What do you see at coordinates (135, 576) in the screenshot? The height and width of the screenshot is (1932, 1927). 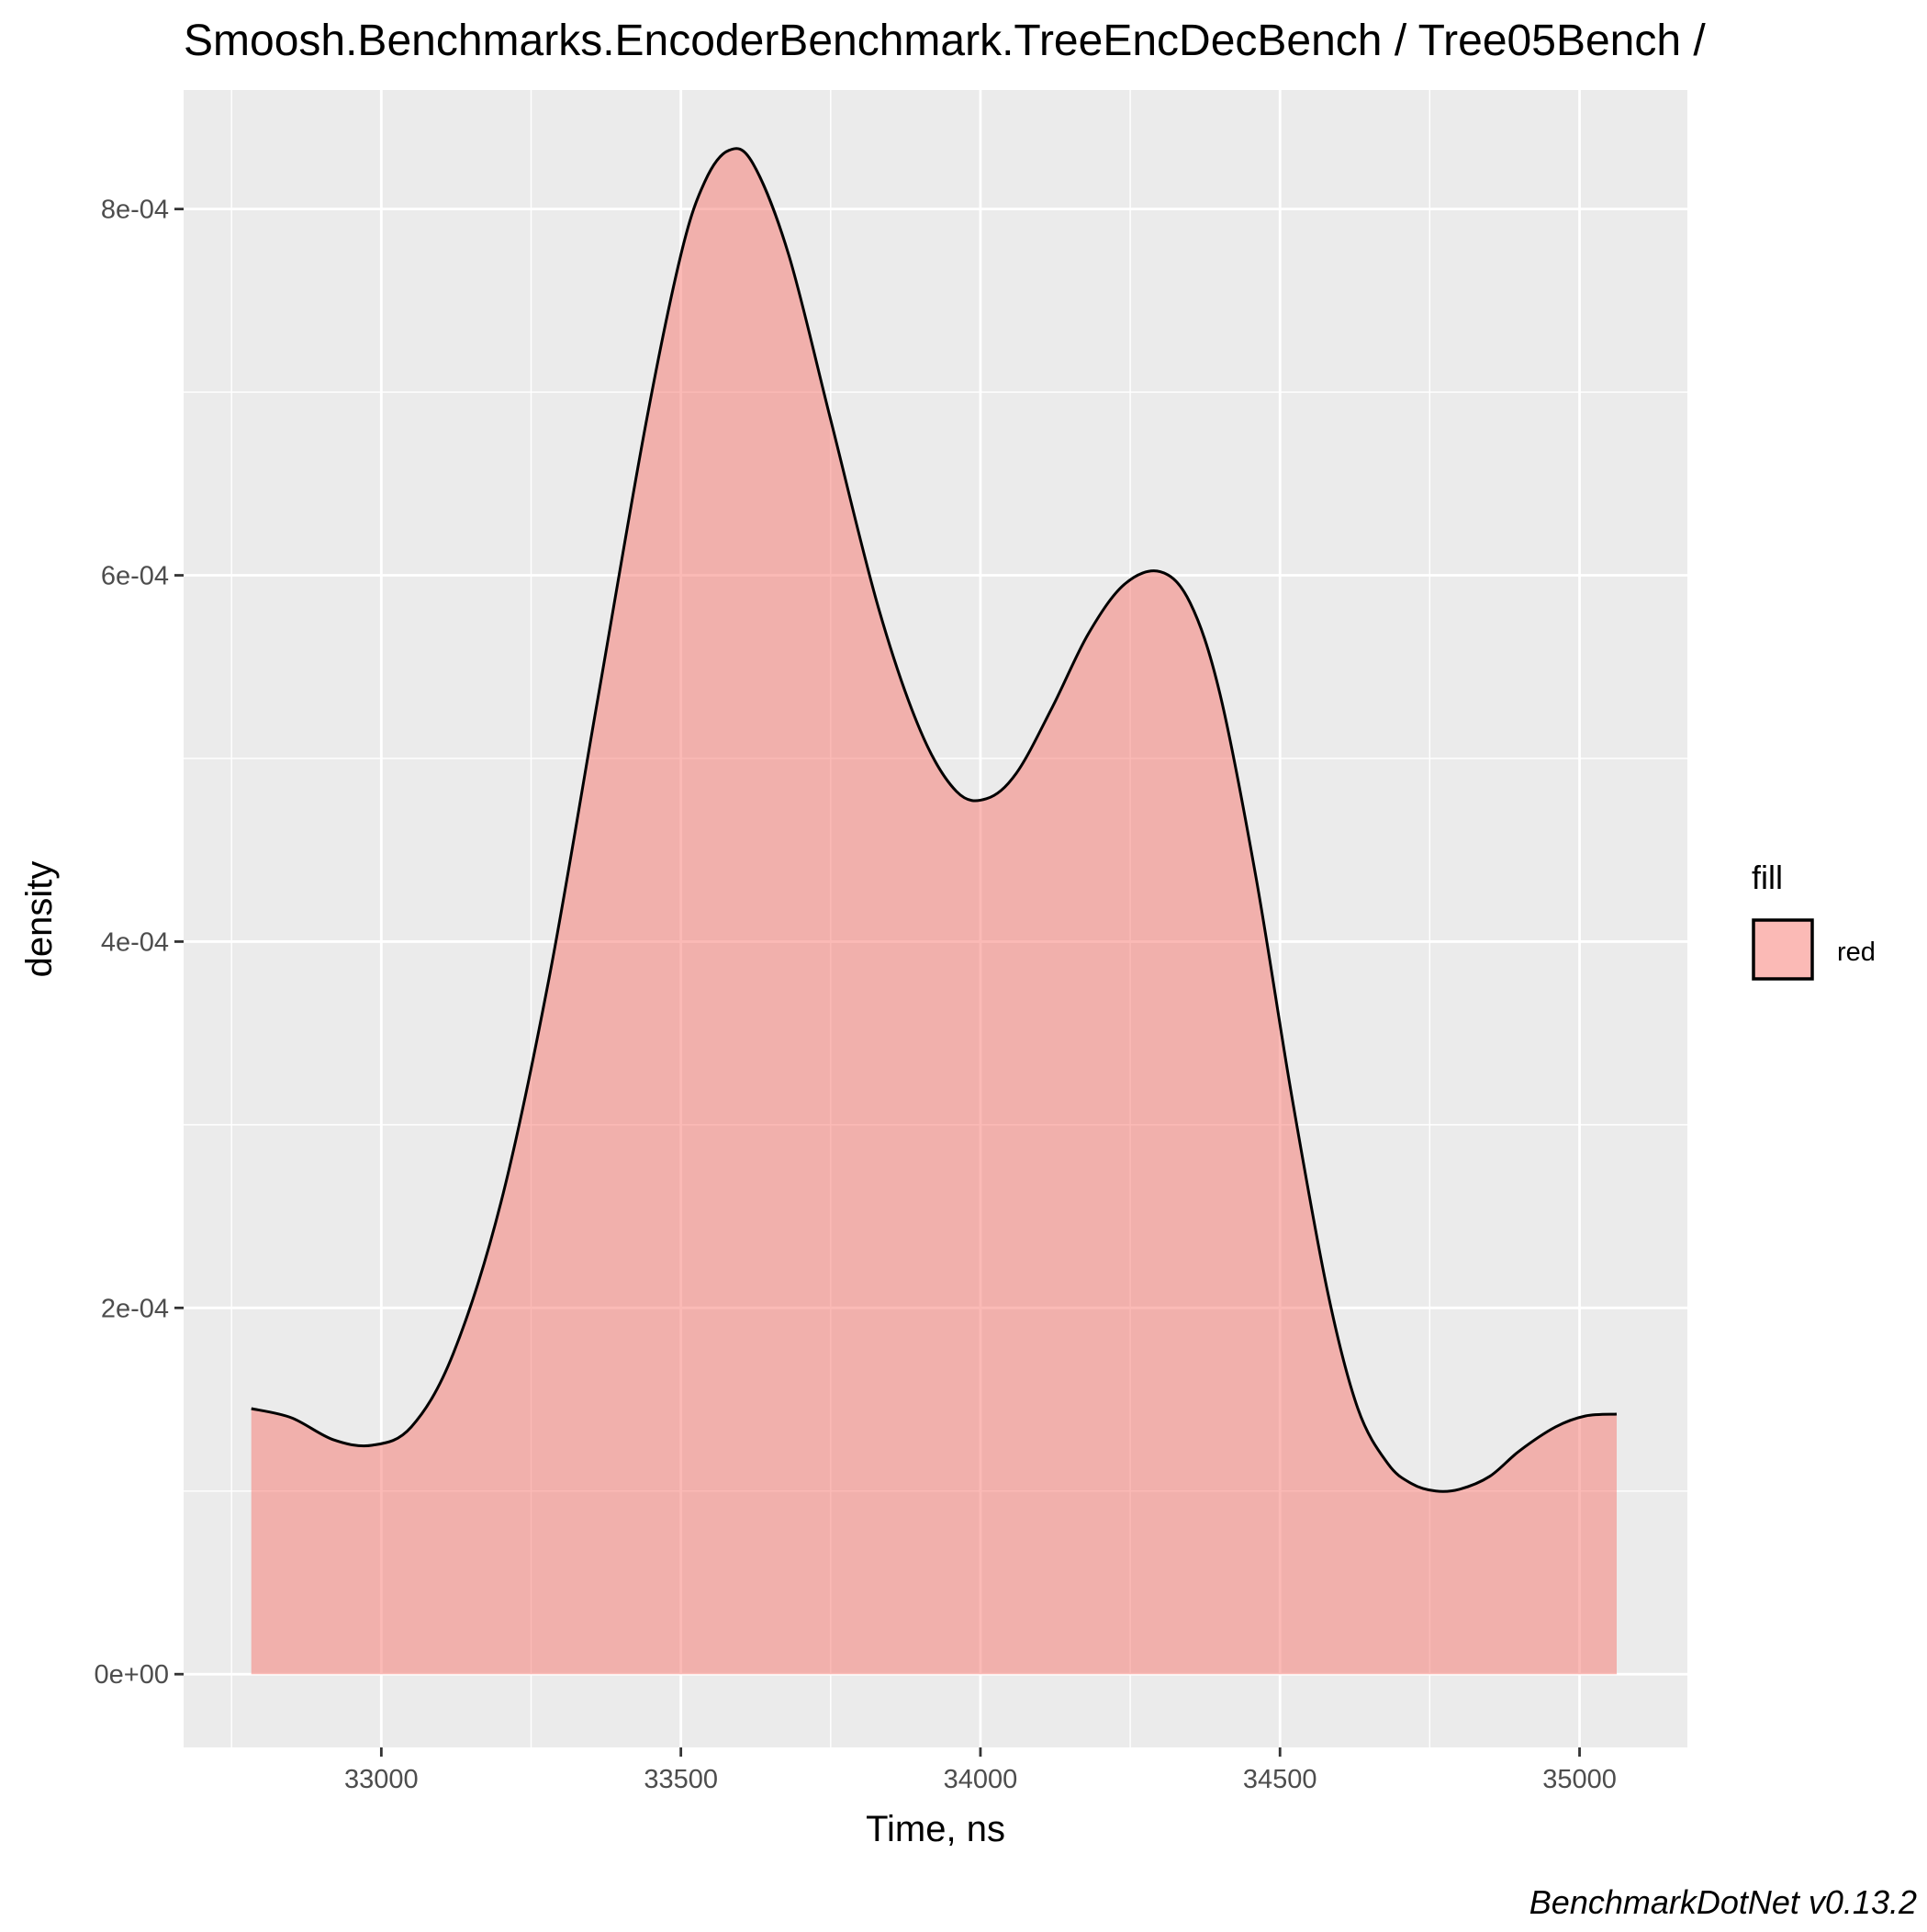 I see `y-tick-label: 6e-04` at bounding box center [135, 576].